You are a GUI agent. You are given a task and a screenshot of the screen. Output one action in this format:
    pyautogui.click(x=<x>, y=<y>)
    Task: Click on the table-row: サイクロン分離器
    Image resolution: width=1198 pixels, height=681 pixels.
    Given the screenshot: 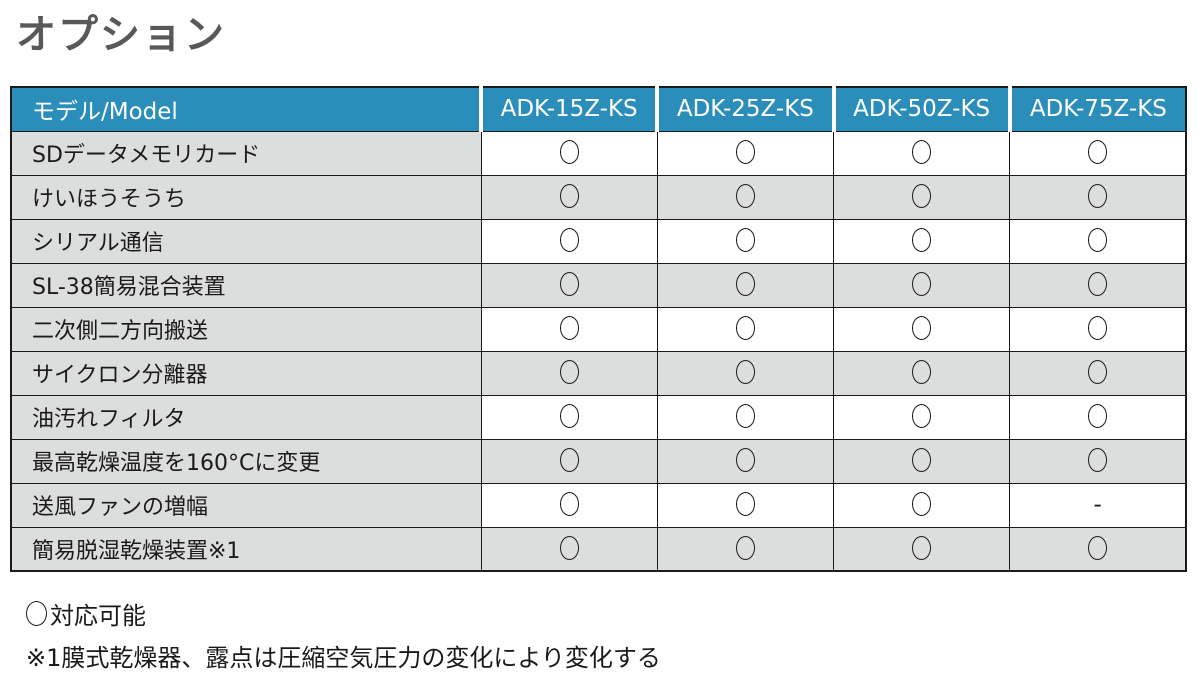 What is the action you would take?
    pyautogui.click(x=598, y=373)
    